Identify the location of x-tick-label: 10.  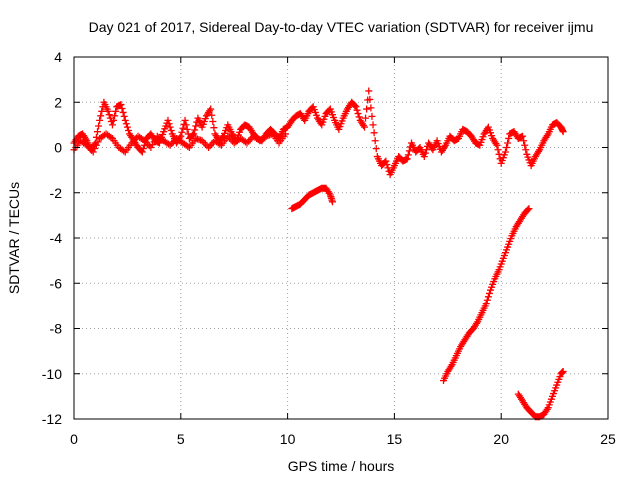
(288, 439).